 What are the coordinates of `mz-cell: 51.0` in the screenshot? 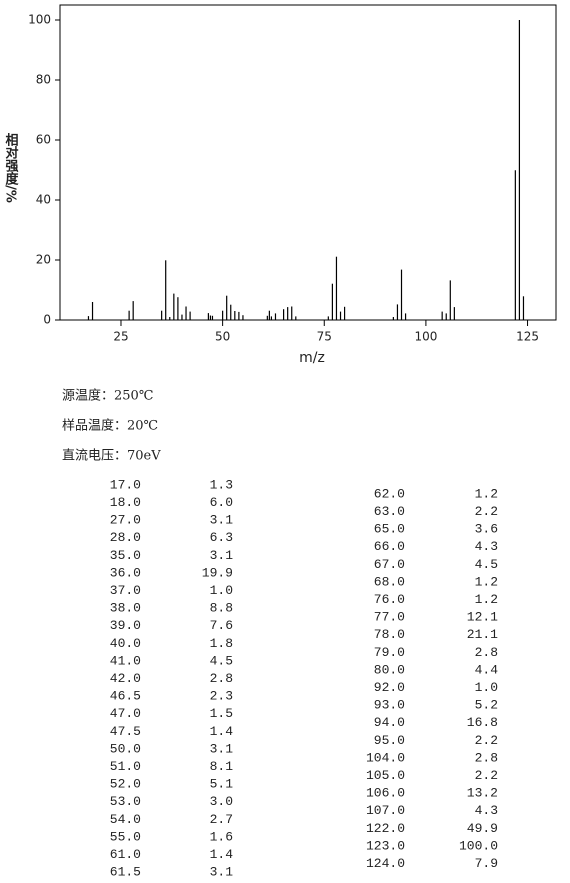 It's located at (125, 766).